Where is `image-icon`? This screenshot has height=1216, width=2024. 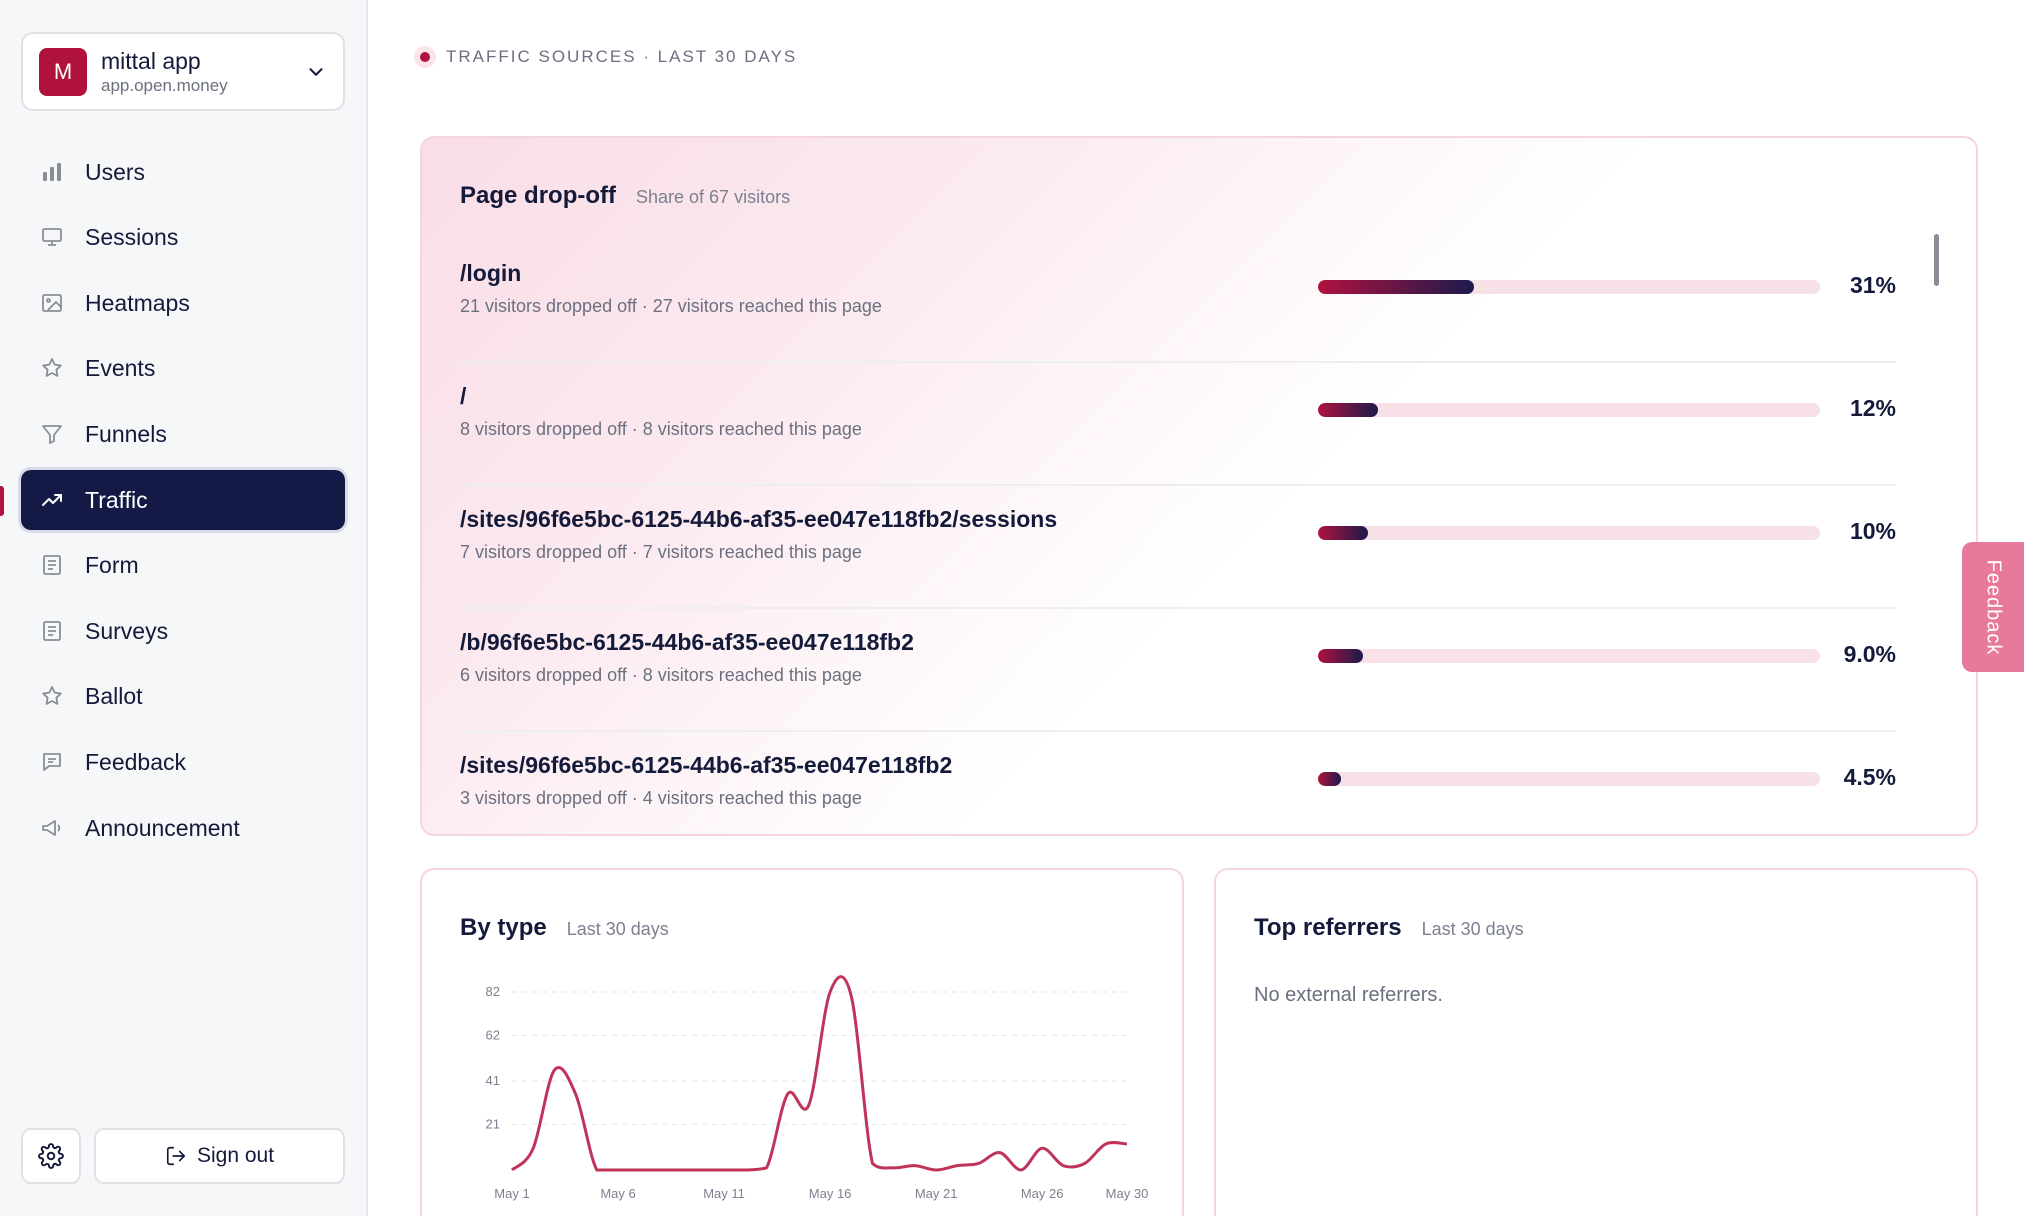
image-icon is located at coordinates (52, 303).